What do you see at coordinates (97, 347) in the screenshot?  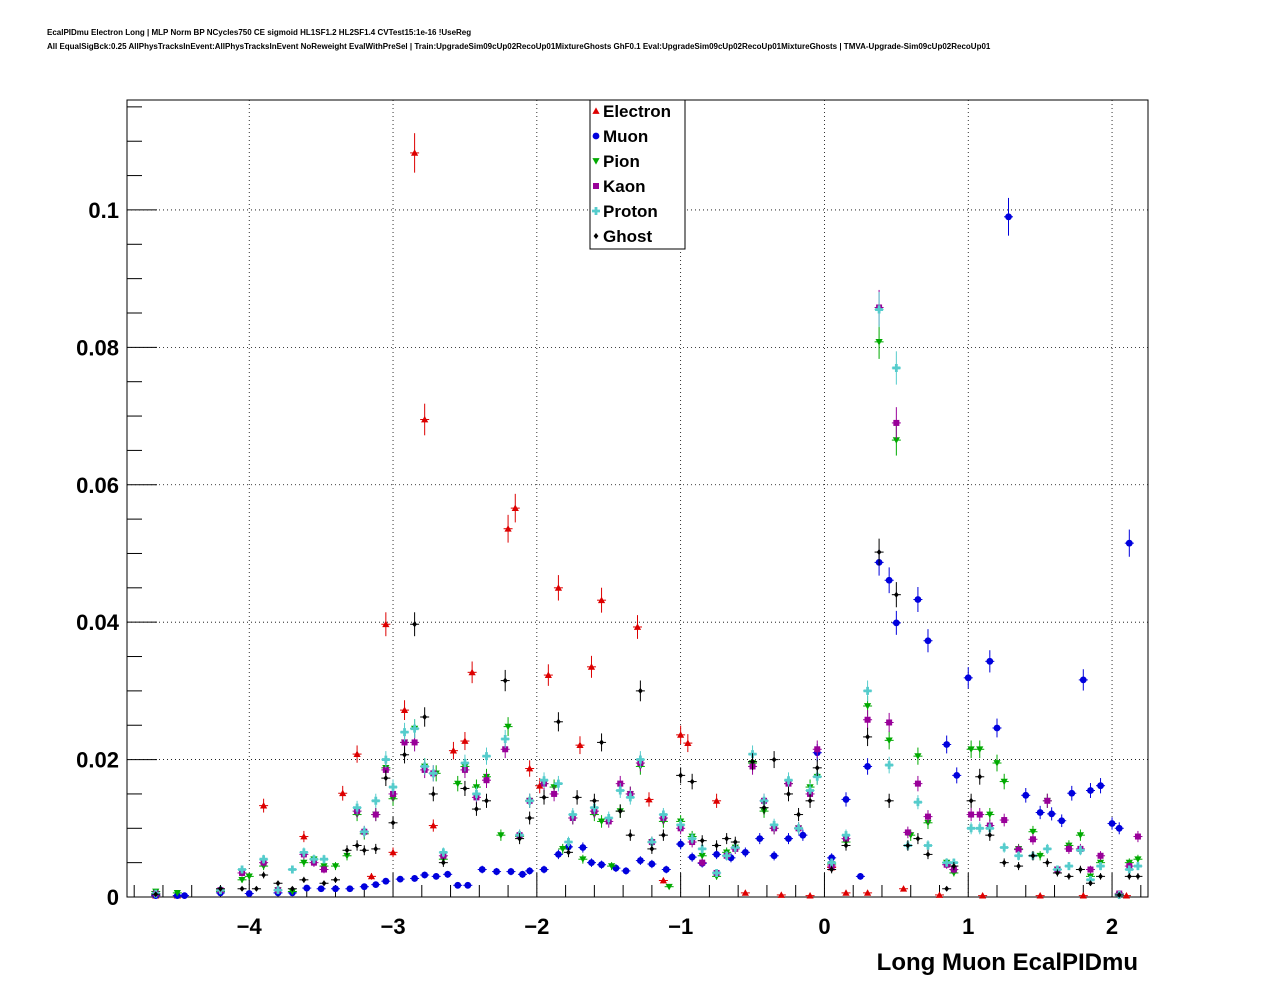 I see `y-tick-label: 0.08` at bounding box center [97, 347].